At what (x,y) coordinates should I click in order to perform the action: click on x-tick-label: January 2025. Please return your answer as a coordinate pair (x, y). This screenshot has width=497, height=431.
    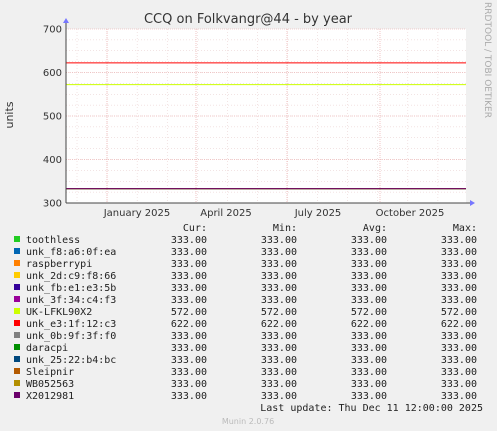
    Looking at the image, I should click on (137, 213).